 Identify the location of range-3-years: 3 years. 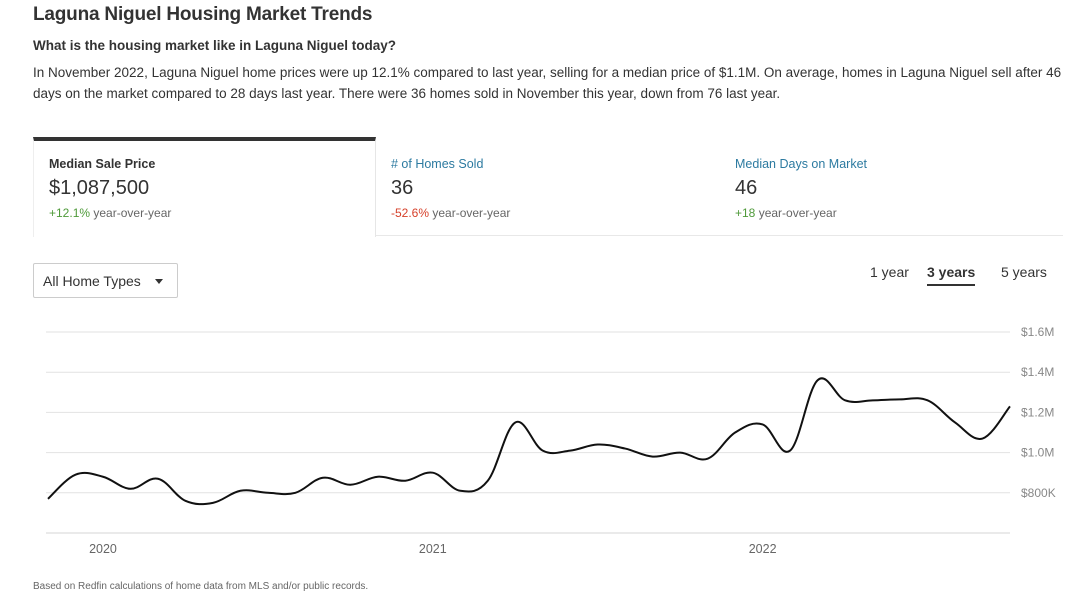
(951, 275).